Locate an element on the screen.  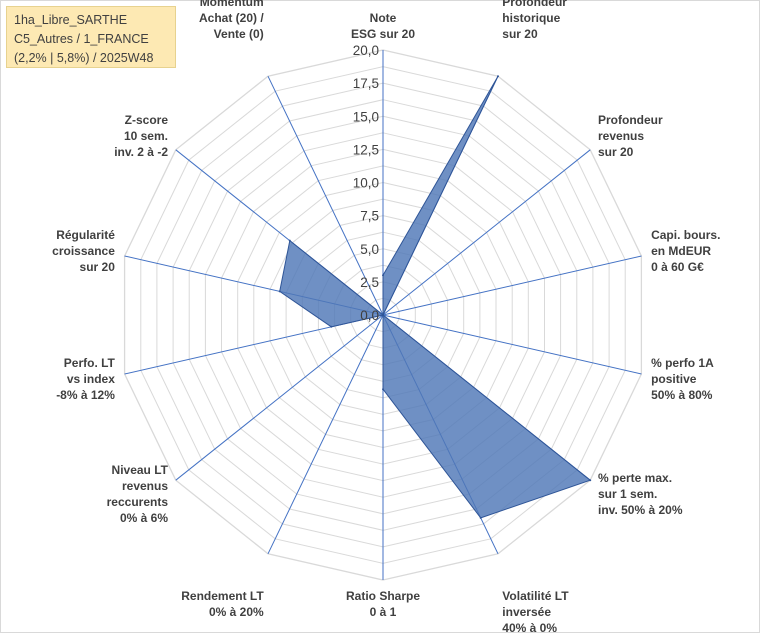
tick-label: 20,0 is located at coordinates (366, 50).